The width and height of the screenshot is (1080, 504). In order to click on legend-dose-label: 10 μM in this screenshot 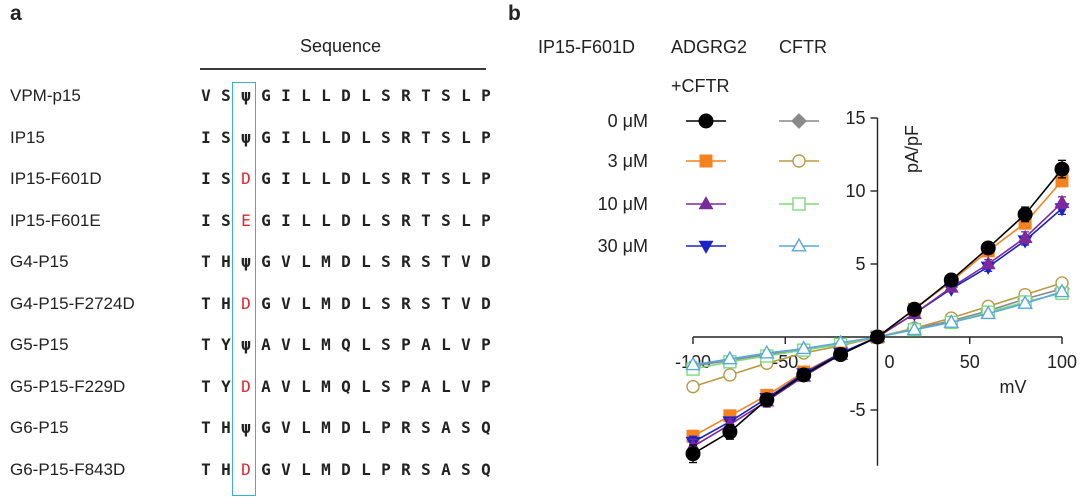, I will do `click(623, 204)`.